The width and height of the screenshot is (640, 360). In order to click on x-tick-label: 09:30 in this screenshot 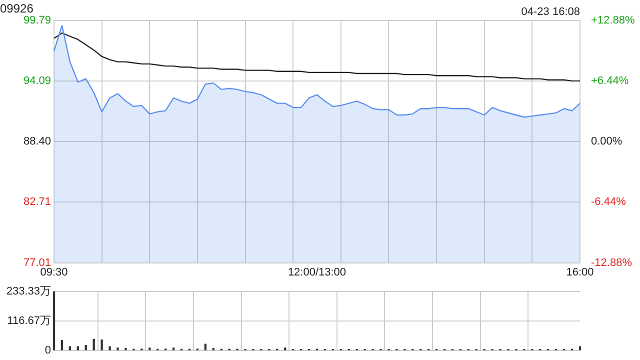, I will do `click(54, 272)`.